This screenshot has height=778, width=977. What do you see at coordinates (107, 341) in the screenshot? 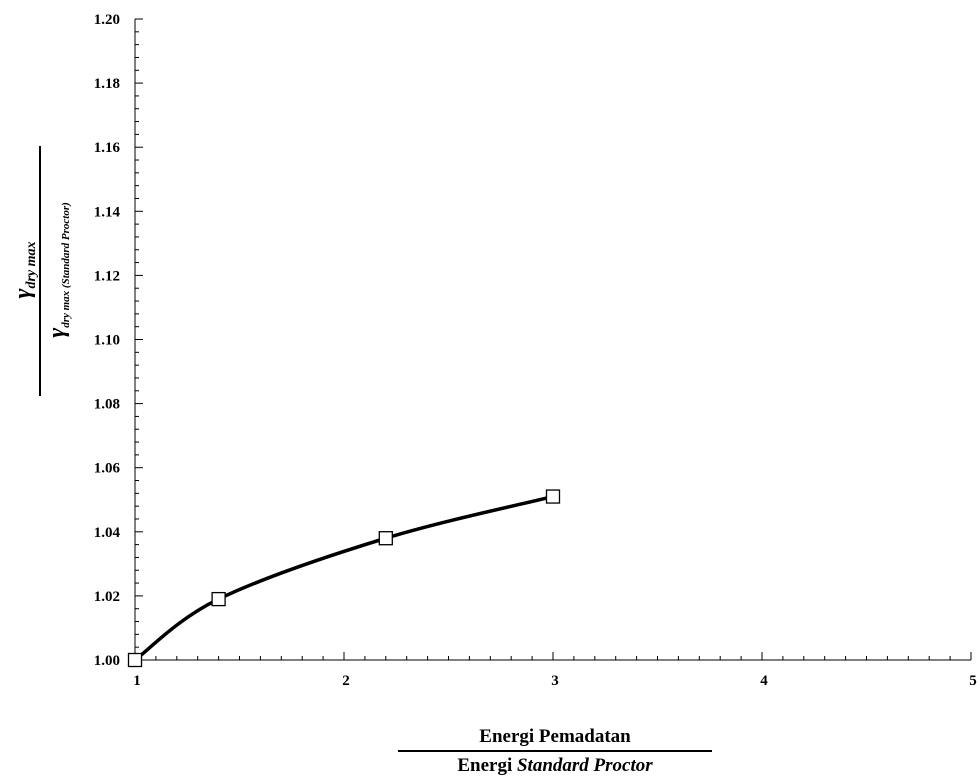
I see `y-tick-label: 1.10` at bounding box center [107, 341].